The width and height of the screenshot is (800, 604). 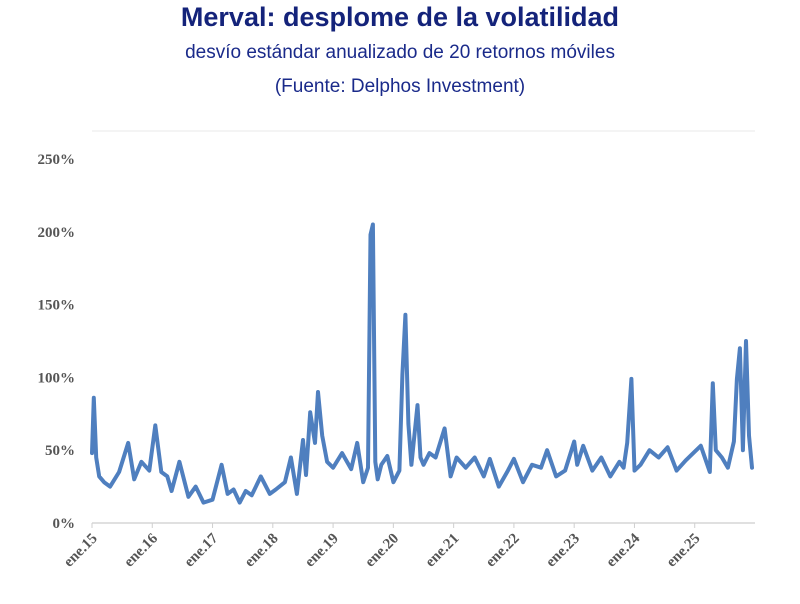 What do you see at coordinates (684, 551) in the screenshot?
I see `x-tick-label: ene.25` at bounding box center [684, 551].